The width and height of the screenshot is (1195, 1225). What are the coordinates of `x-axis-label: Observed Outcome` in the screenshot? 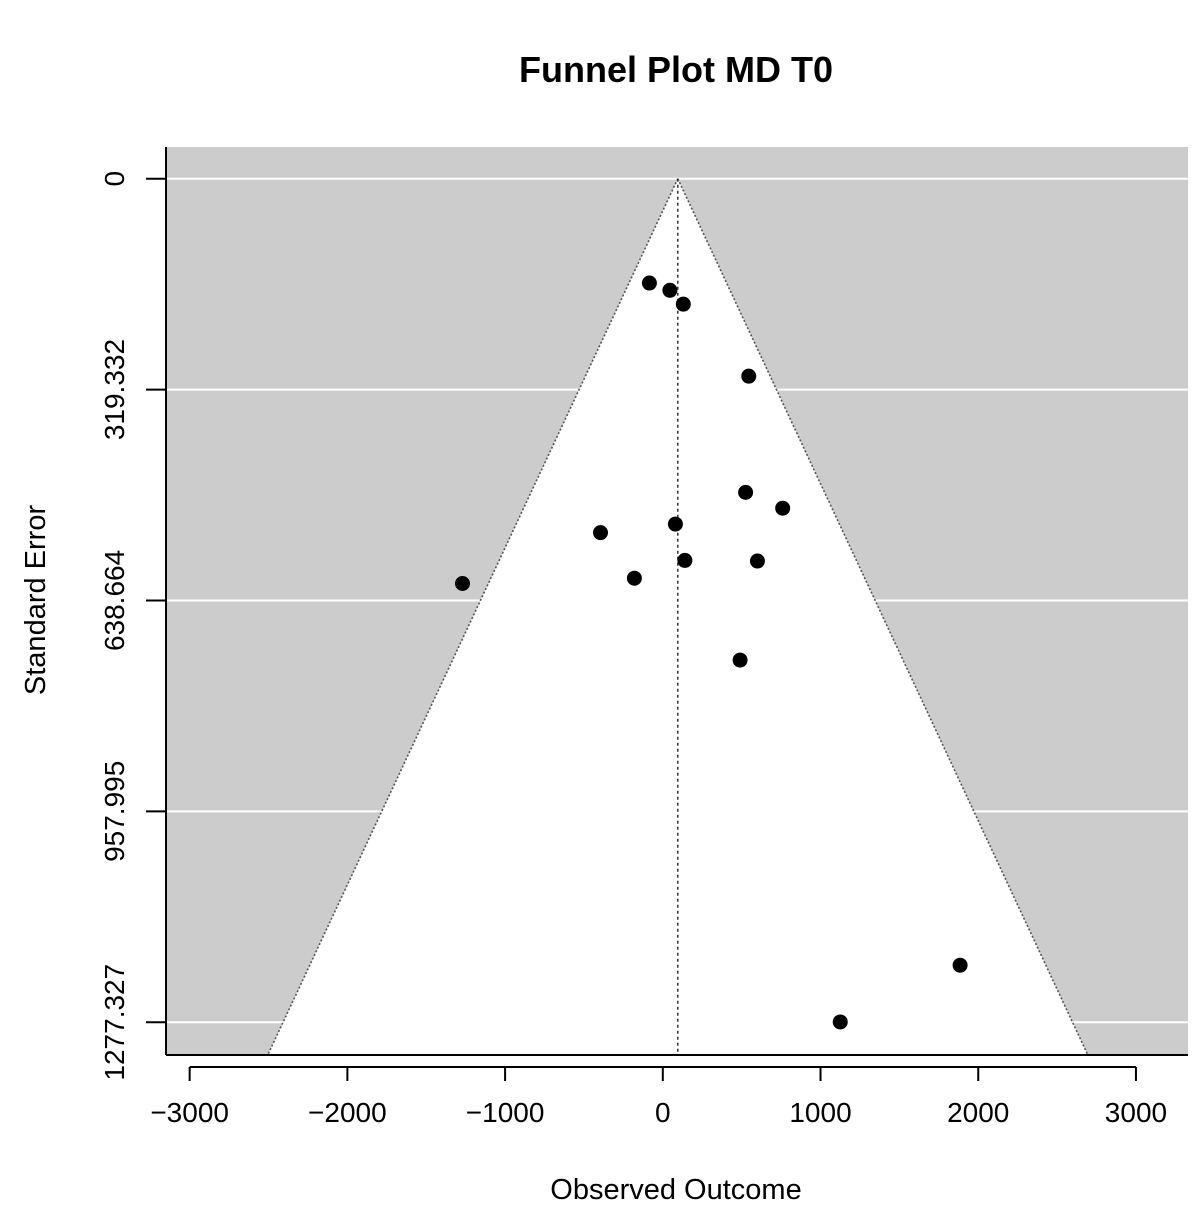 It's located at (675, 1190).